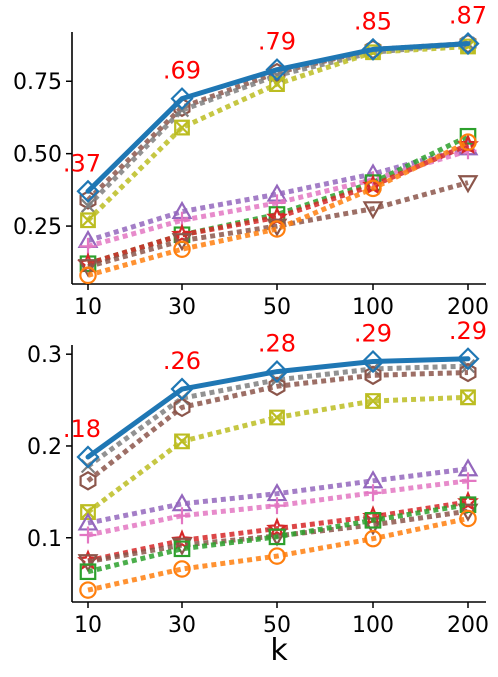  Describe the element at coordinates (182, 361) in the screenshot. I see `data-label: .26` at that location.